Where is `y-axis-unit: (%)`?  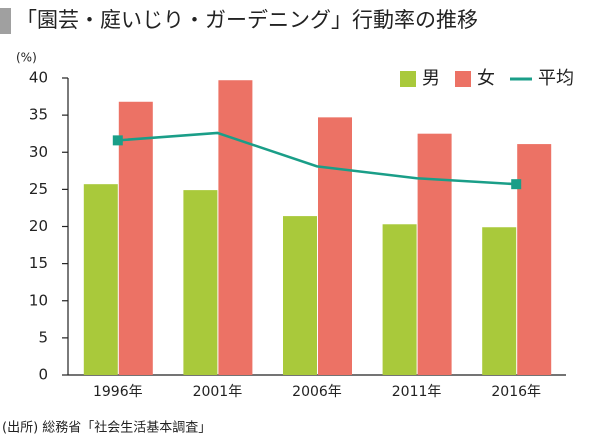
y-axis-unit: (%) is located at coordinates (26, 58).